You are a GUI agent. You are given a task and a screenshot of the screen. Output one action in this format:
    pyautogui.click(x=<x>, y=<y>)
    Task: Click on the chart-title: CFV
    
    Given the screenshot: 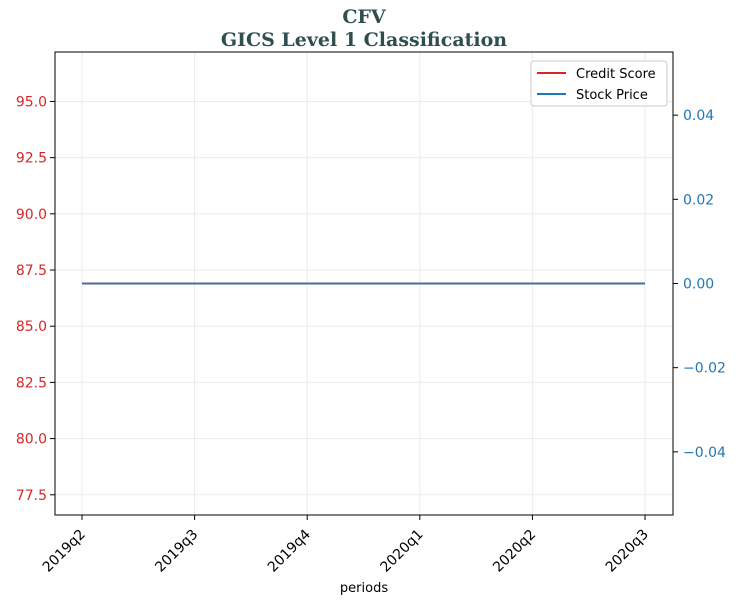 What is the action you would take?
    pyautogui.click(x=364, y=17)
    